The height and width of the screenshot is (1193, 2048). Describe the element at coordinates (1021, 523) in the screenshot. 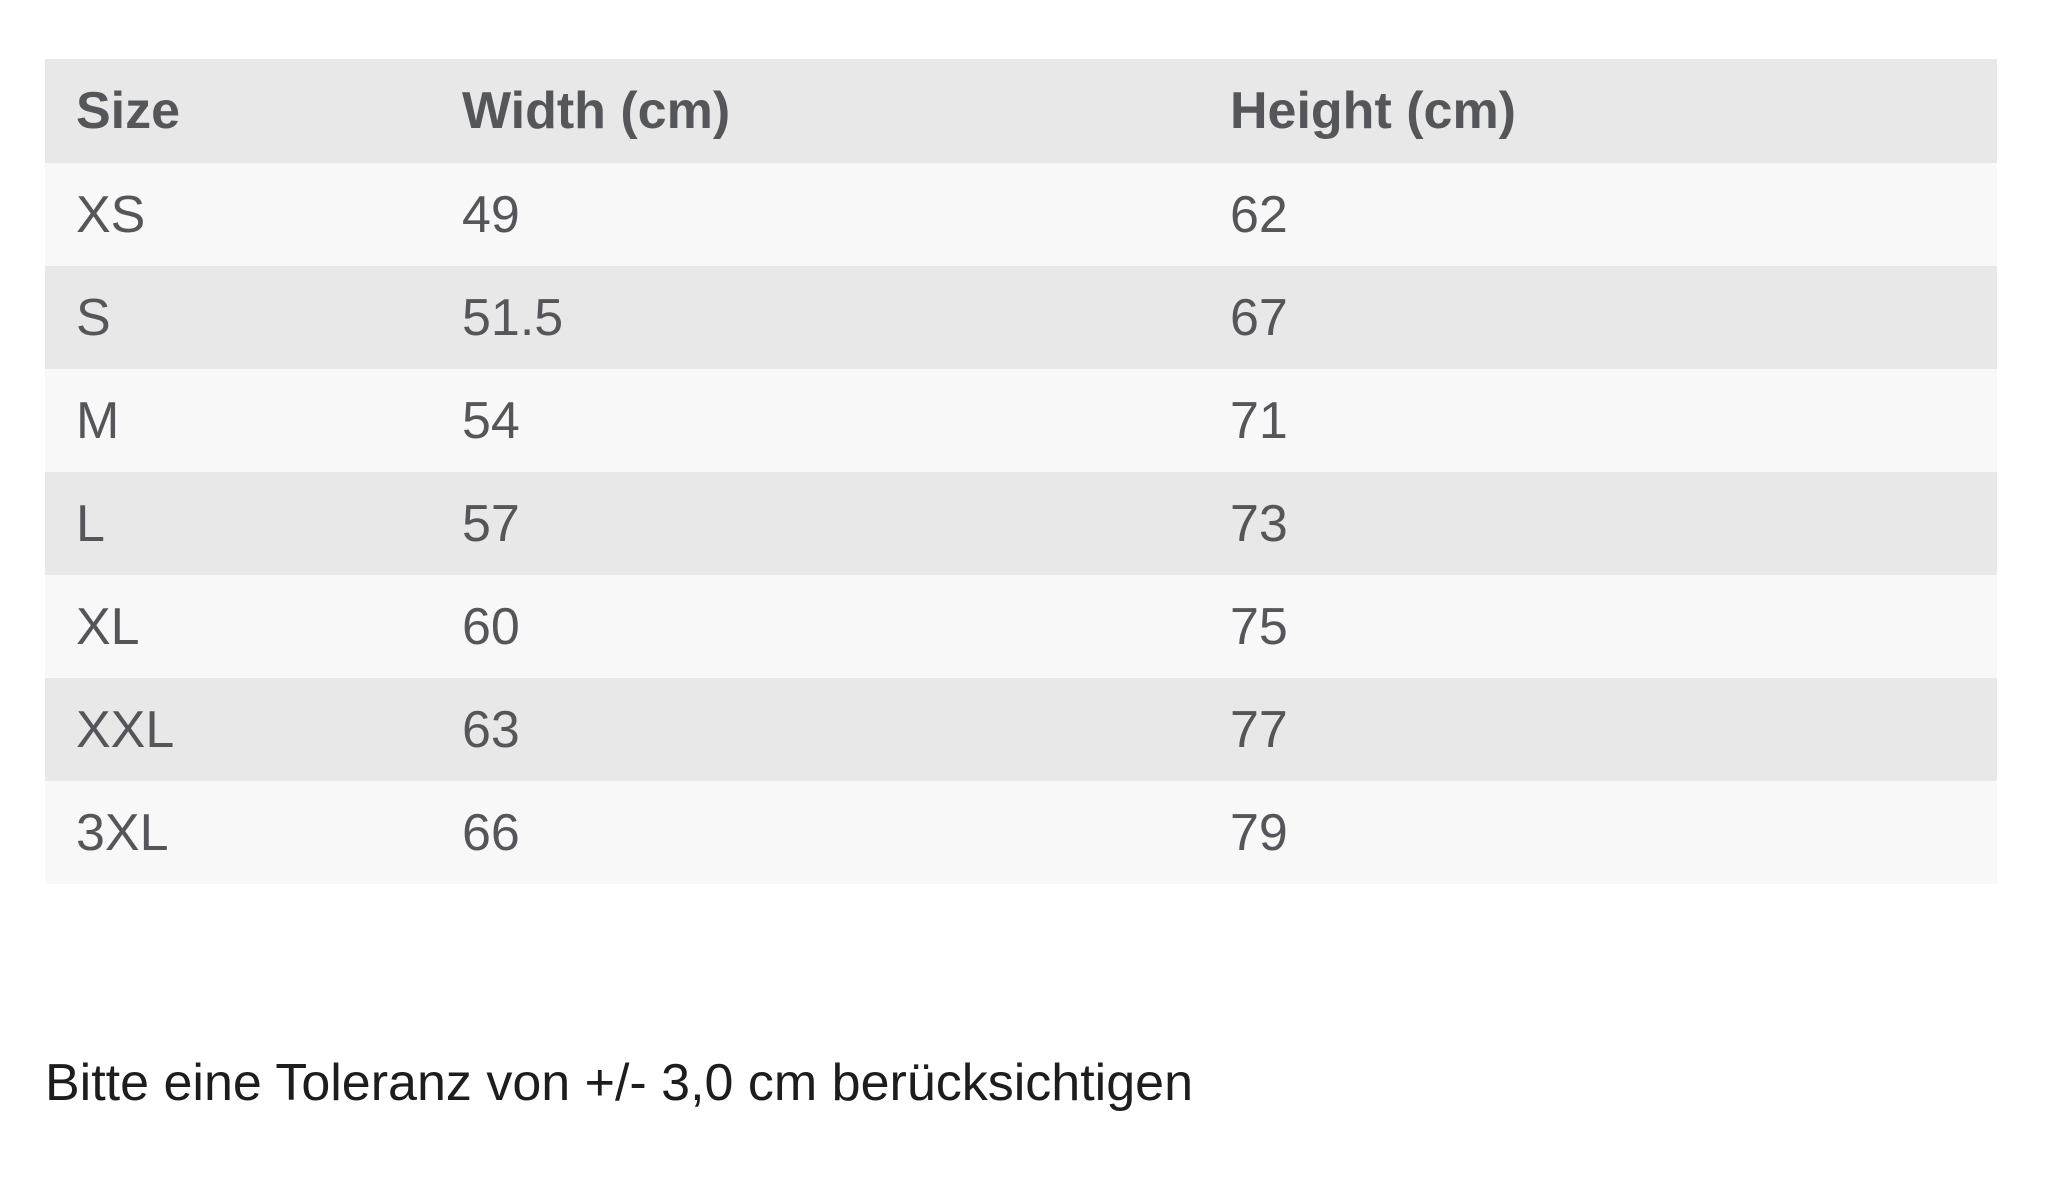

I see `table-row-l: L 57 73` at that location.